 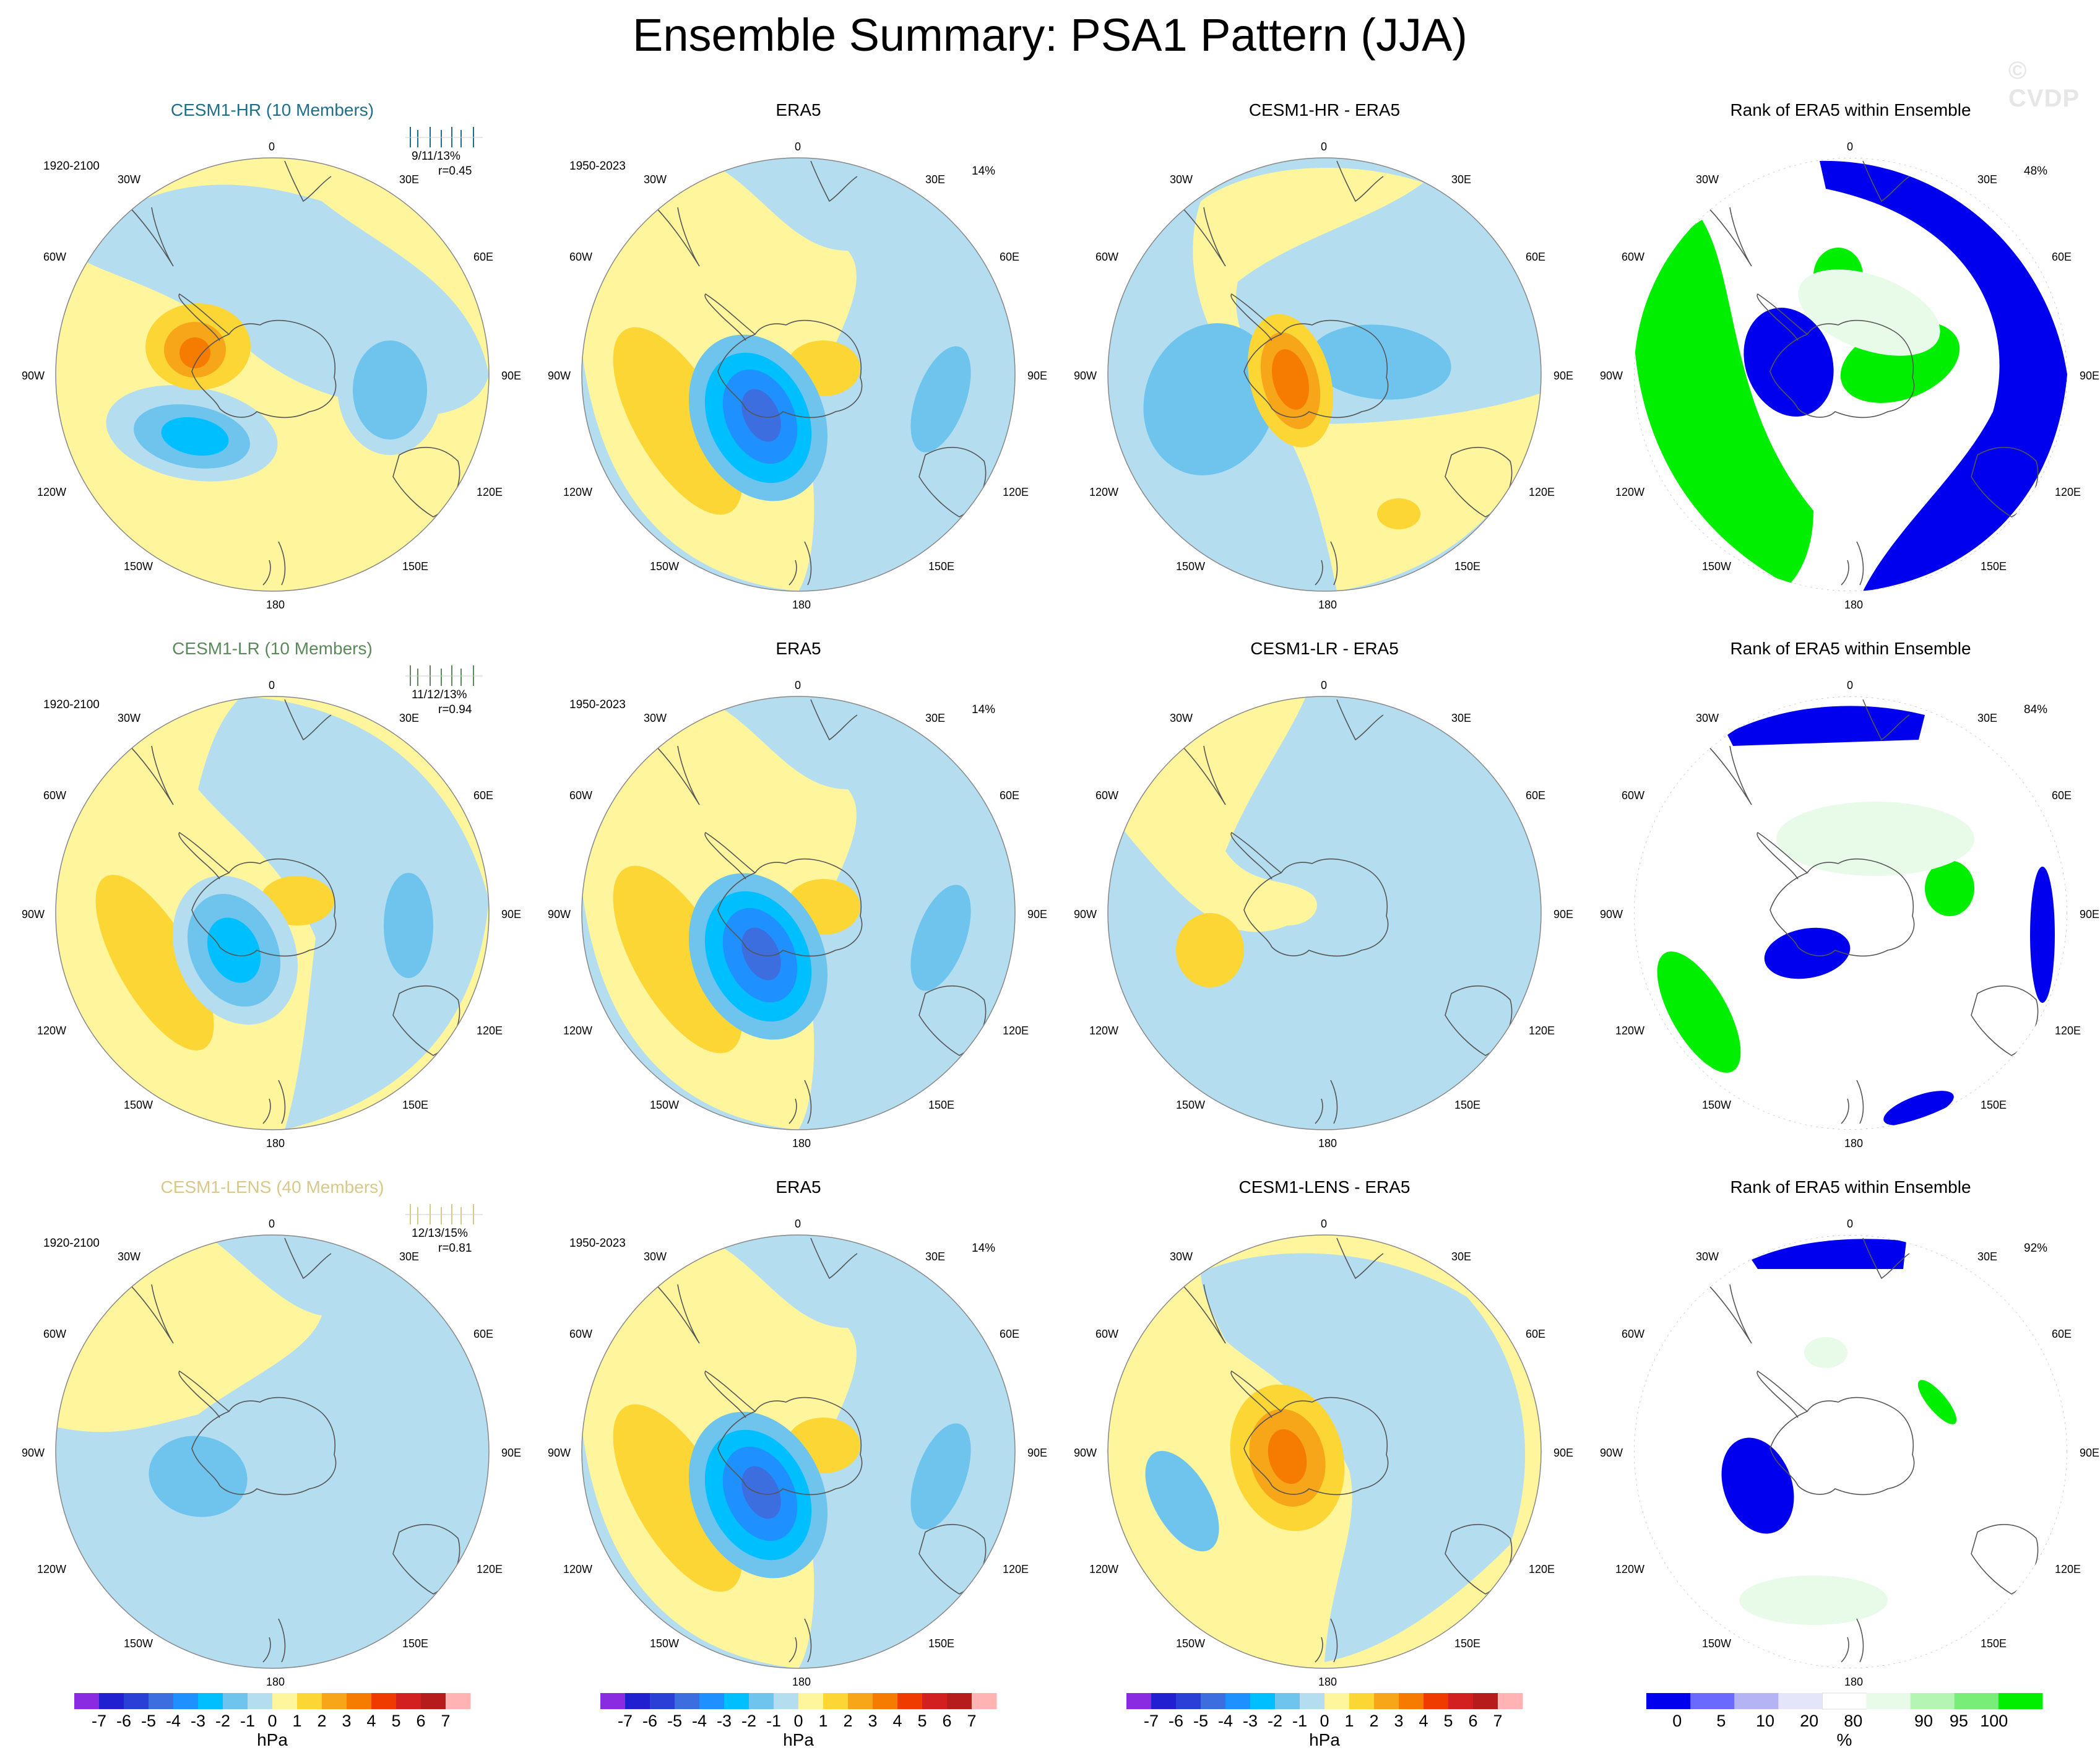 What do you see at coordinates (798, 374) in the screenshot?
I see `obs-map` at bounding box center [798, 374].